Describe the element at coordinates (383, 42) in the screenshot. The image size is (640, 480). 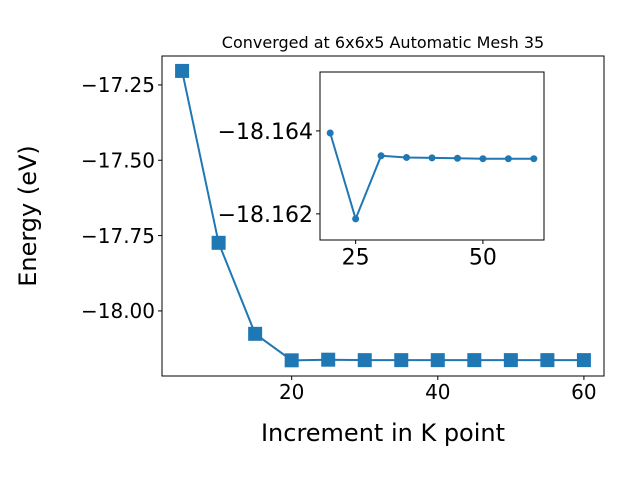
I see `chart-title: Converged at 6x6x5 Automatic Mesh 35` at that location.